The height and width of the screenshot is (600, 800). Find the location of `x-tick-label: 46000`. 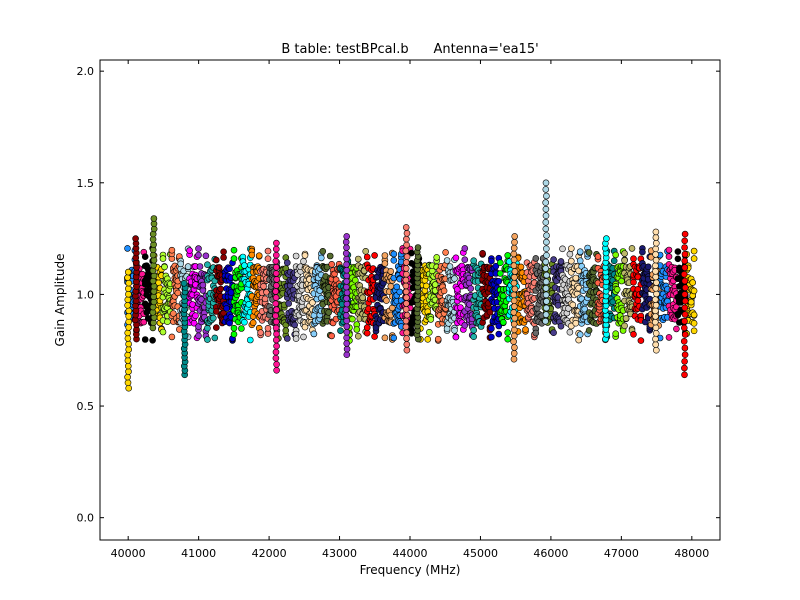

x-tick-label: 46000 is located at coordinates (550, 553).